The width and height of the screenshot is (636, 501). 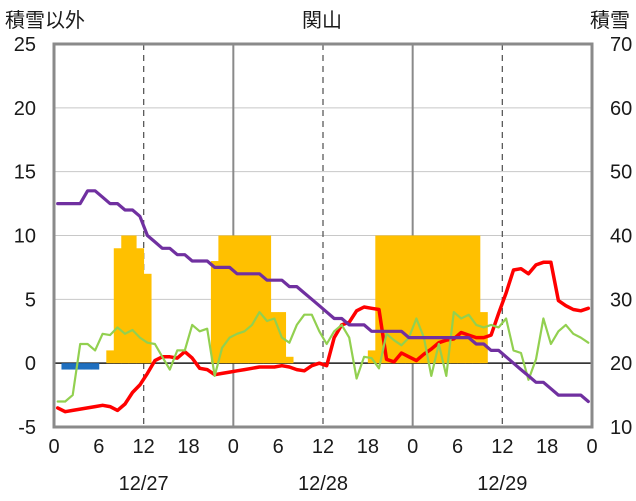 I want to click on y-left-tick-label: 0, so click(x=30, y=364).